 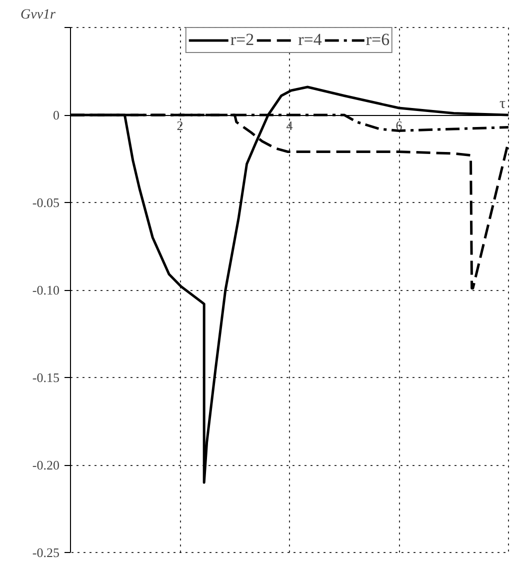 What do you see at coordinates (290, 125) in the screenshot?
I see `x-tick-label: 4` at bounding box center [290, 125].